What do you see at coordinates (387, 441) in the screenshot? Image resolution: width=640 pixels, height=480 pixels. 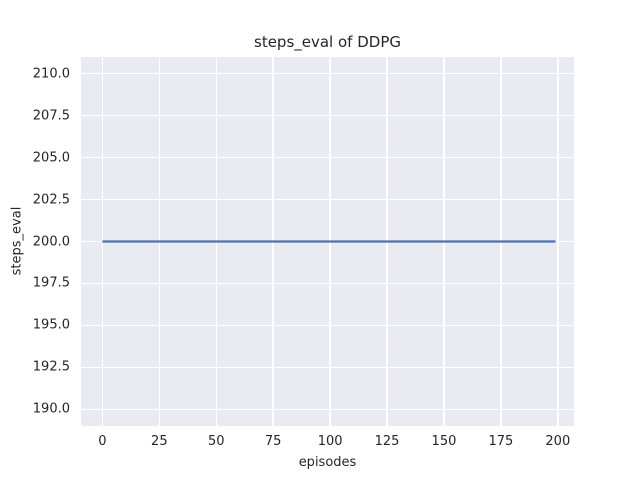 I see `x-tick-label: 125` at bounding box center [387, 441].